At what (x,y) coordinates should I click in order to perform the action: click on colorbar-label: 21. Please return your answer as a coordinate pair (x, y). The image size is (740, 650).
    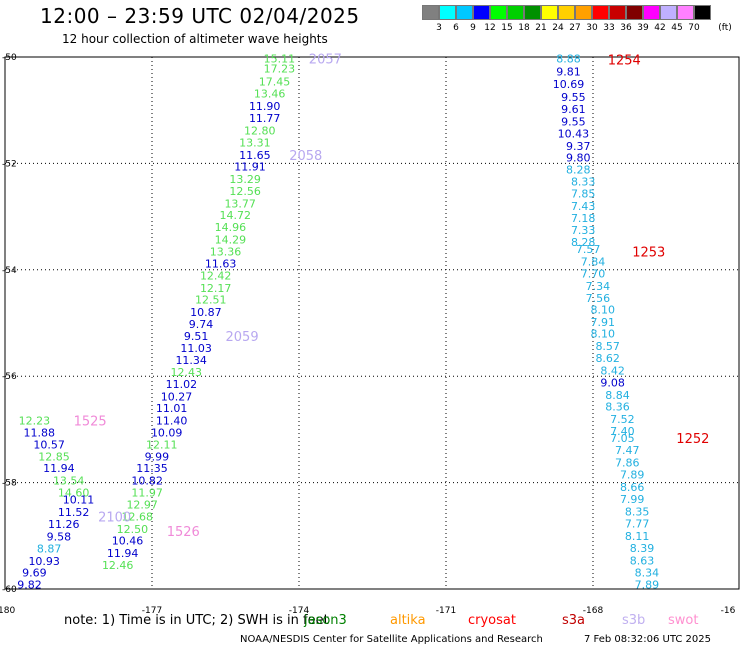
    Looking at the image, I should click on (541, 28).